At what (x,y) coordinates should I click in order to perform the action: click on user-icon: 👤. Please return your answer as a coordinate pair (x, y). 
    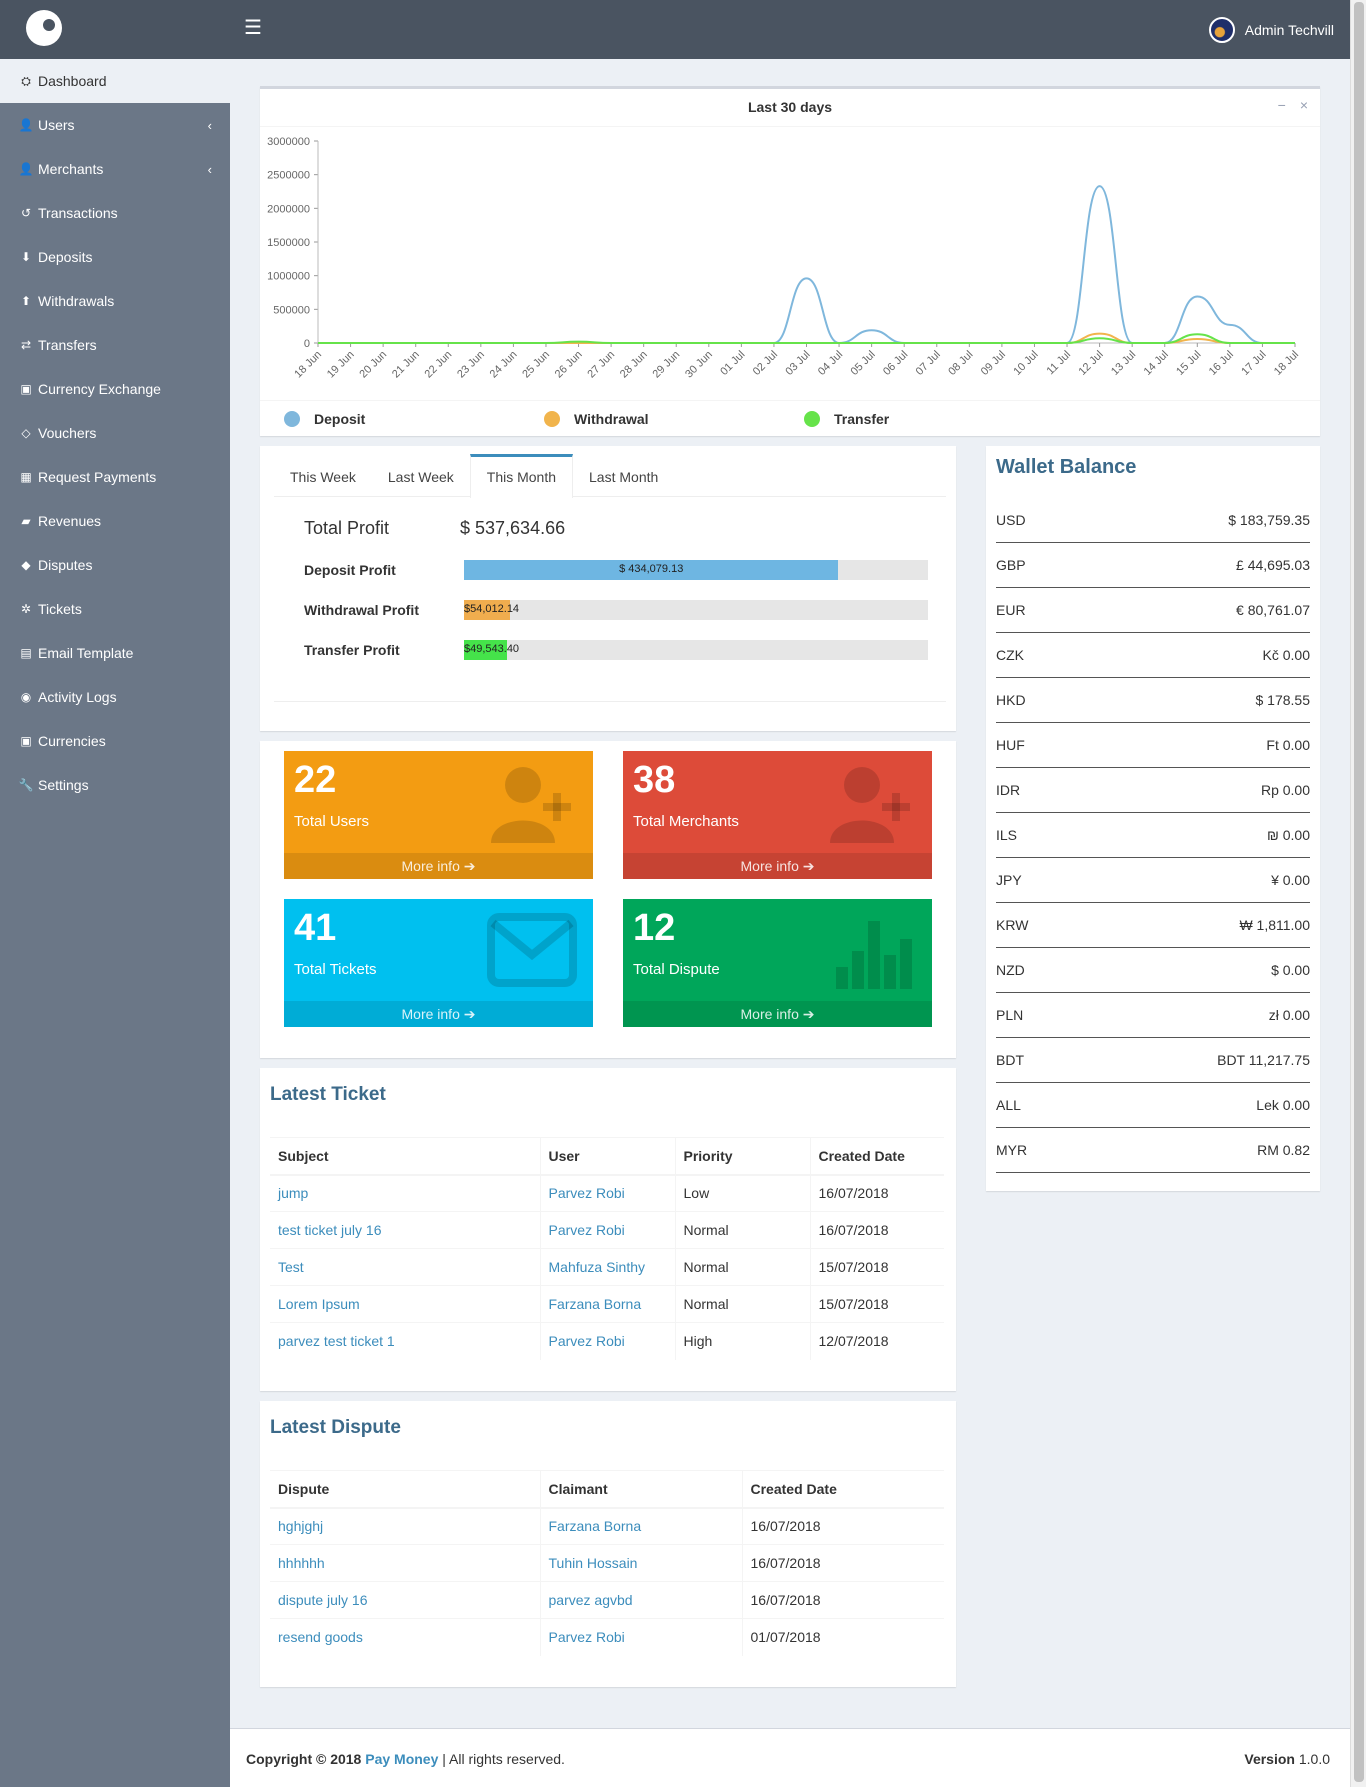
    Looking at the image, I should click on (26, 169).